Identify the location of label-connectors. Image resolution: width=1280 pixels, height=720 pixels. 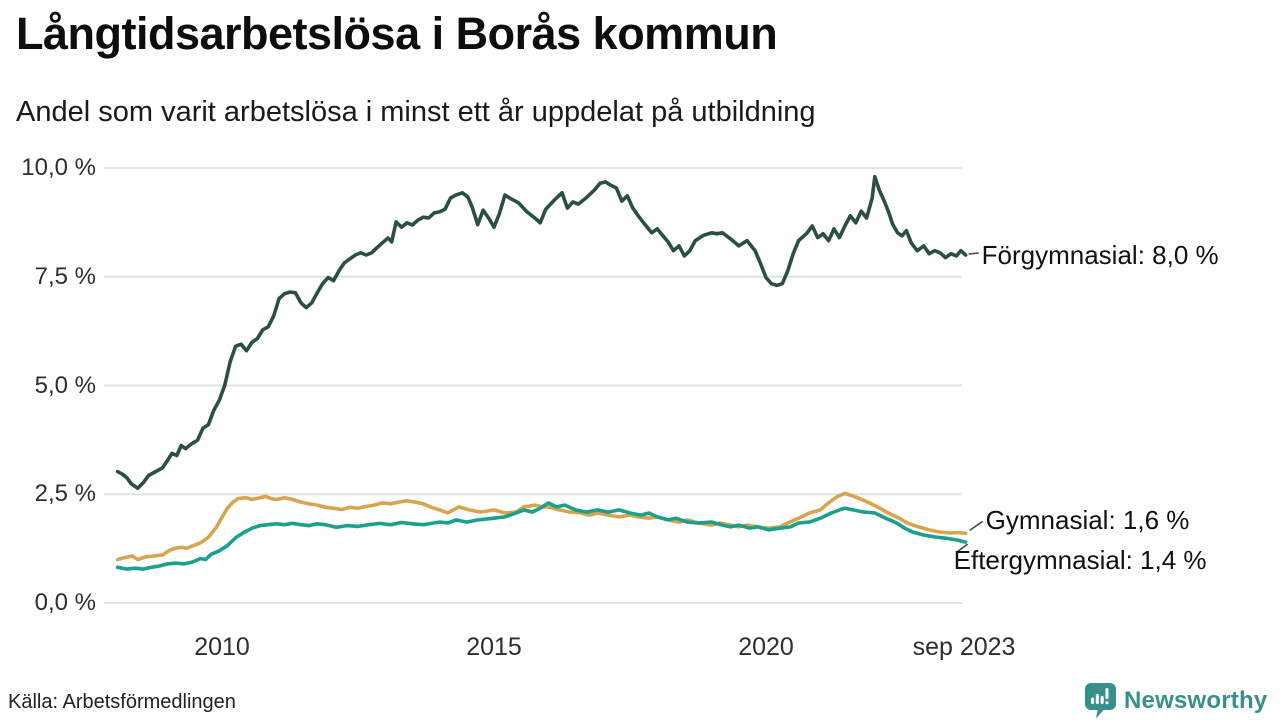
(970, 402).